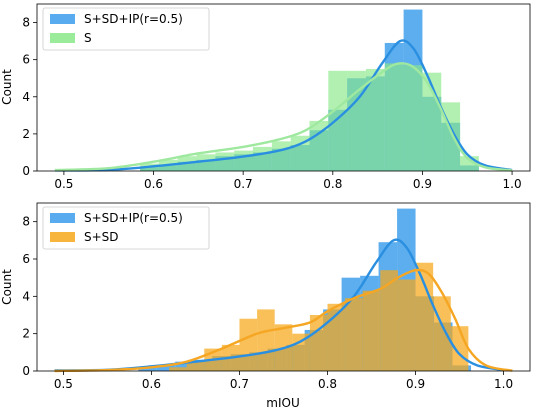  Describe the element at coordinates (26, 134) in the screenshot. I see `top-ytick-label-1: 2` at that location.